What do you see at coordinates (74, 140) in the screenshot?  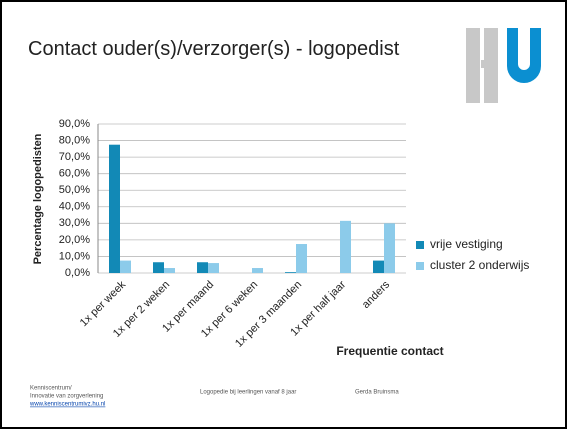 I see `y-tick-label: 80,0%` at bounding box center [74, 140].